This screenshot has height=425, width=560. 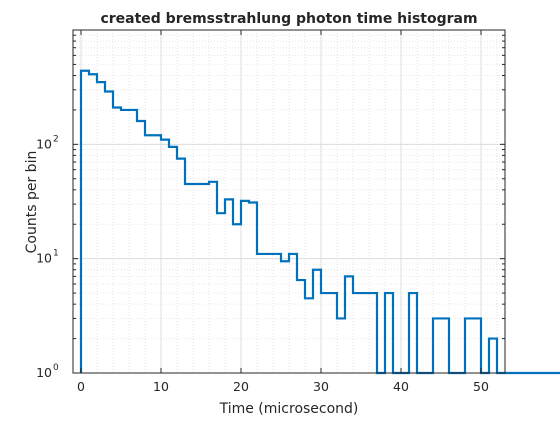 What do you see at coordinates (56, 139) in the screenshot?
I see `y-tick-exponent: 2` at bounding box center [56, 139].